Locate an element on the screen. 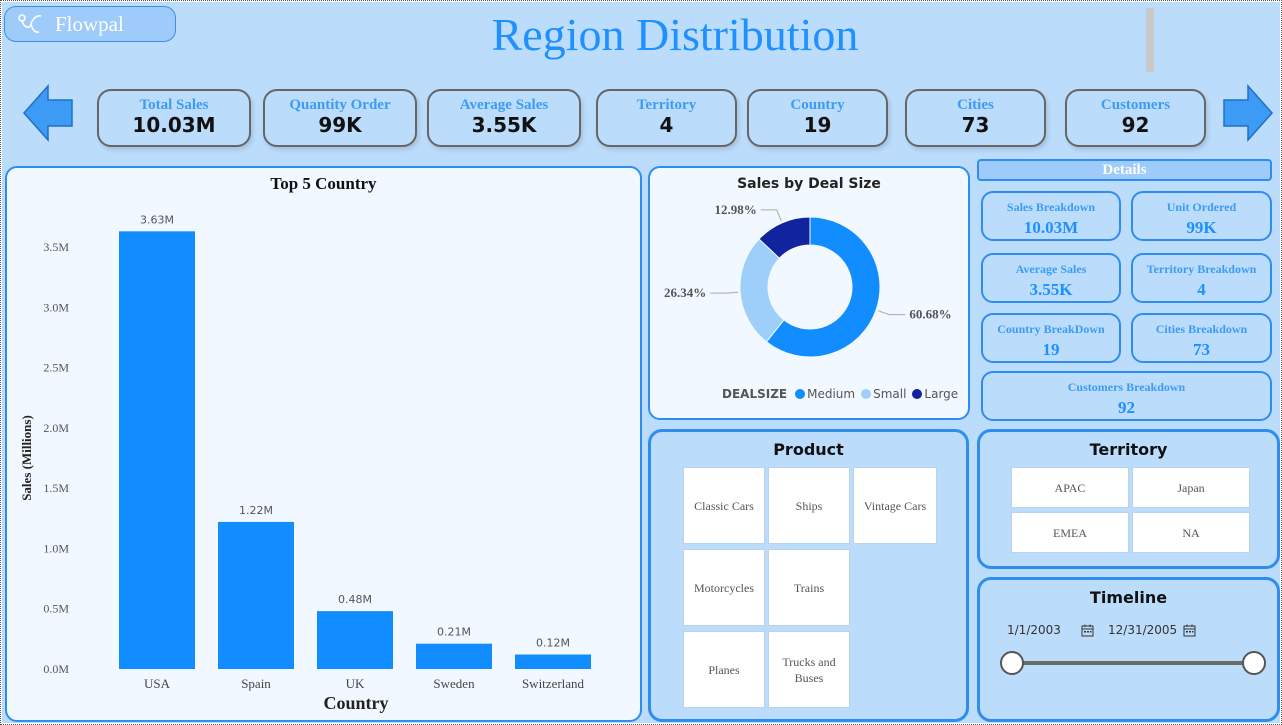  legend-item-medium: Medium is located at coordinates (825, 394).